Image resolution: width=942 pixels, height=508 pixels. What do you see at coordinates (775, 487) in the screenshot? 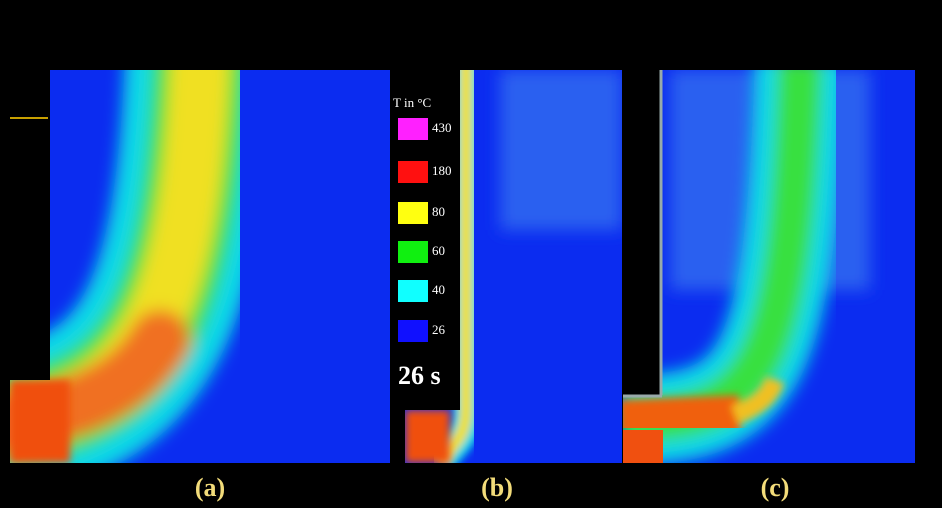
I see `panel-label: (c)` at bounding box center [775, 487].